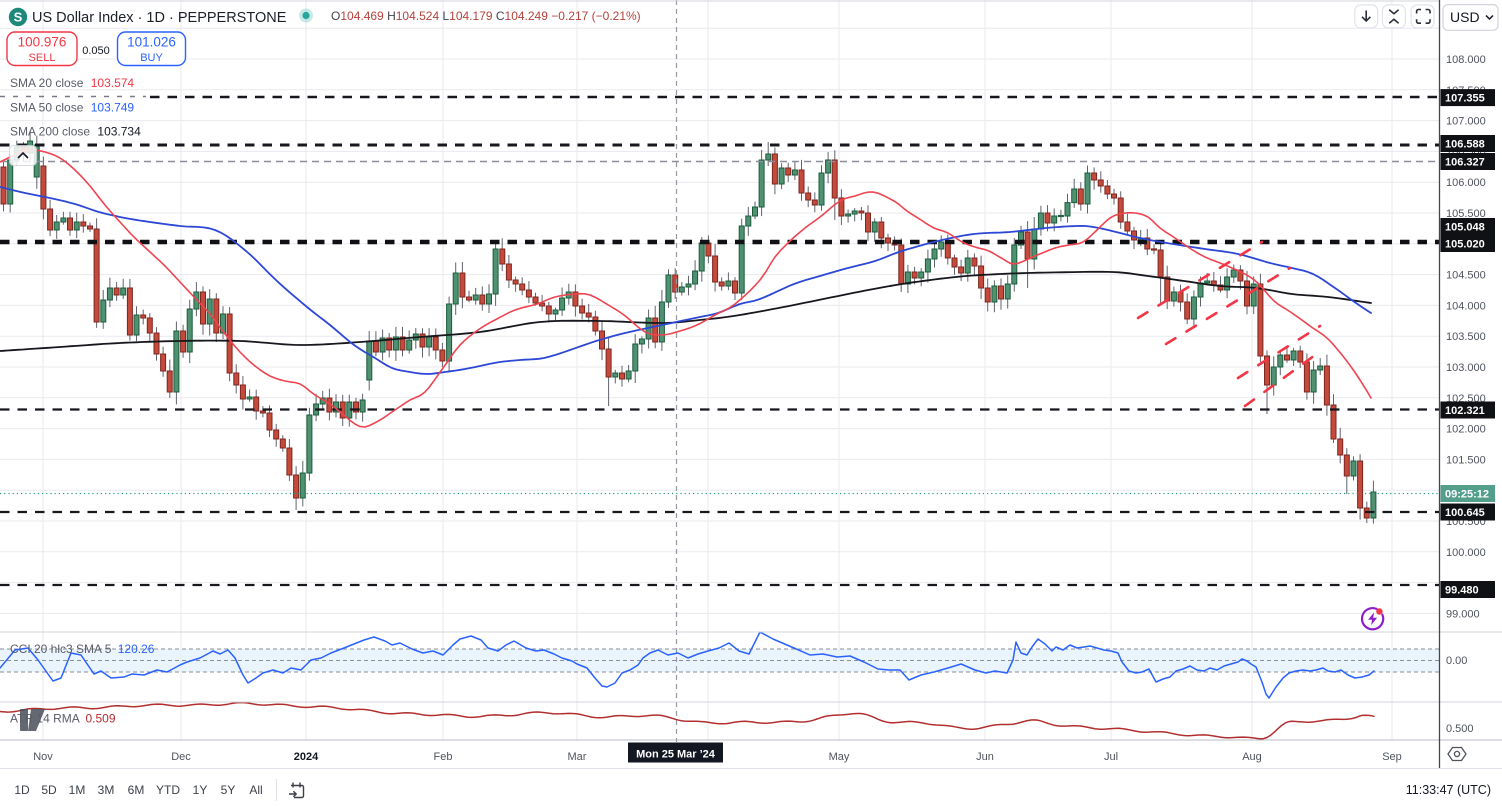 This screenshot has width=1502, height=807. What do you see at coordinates (577, 757) in the screenshot?
I see `svg-text: Mar` at bounding box center [577, 757].